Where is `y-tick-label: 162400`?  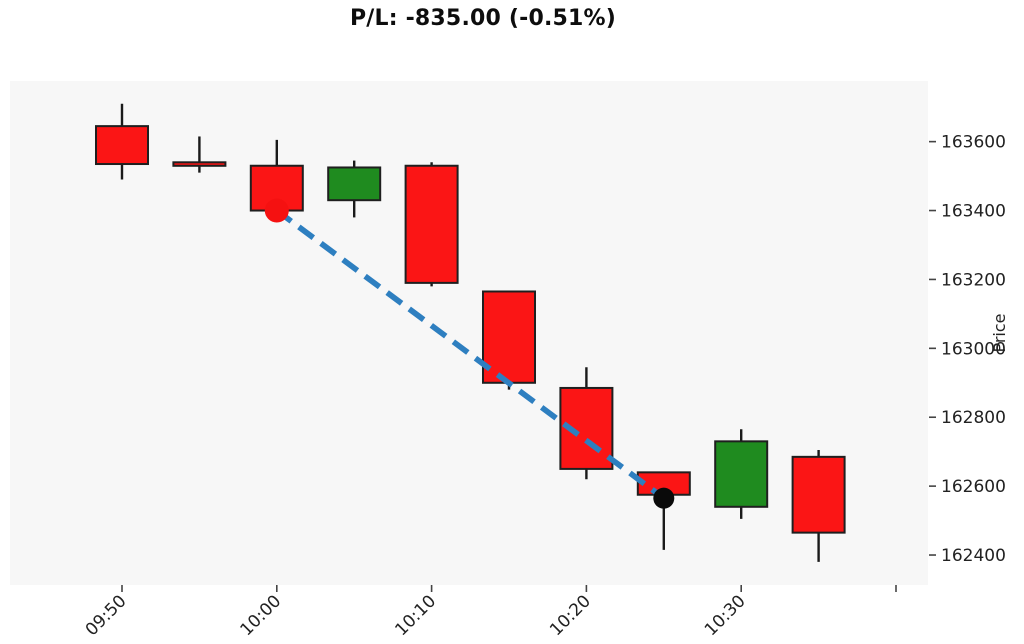
y-tick-label: 162400 is located at coordinates (973, 556).